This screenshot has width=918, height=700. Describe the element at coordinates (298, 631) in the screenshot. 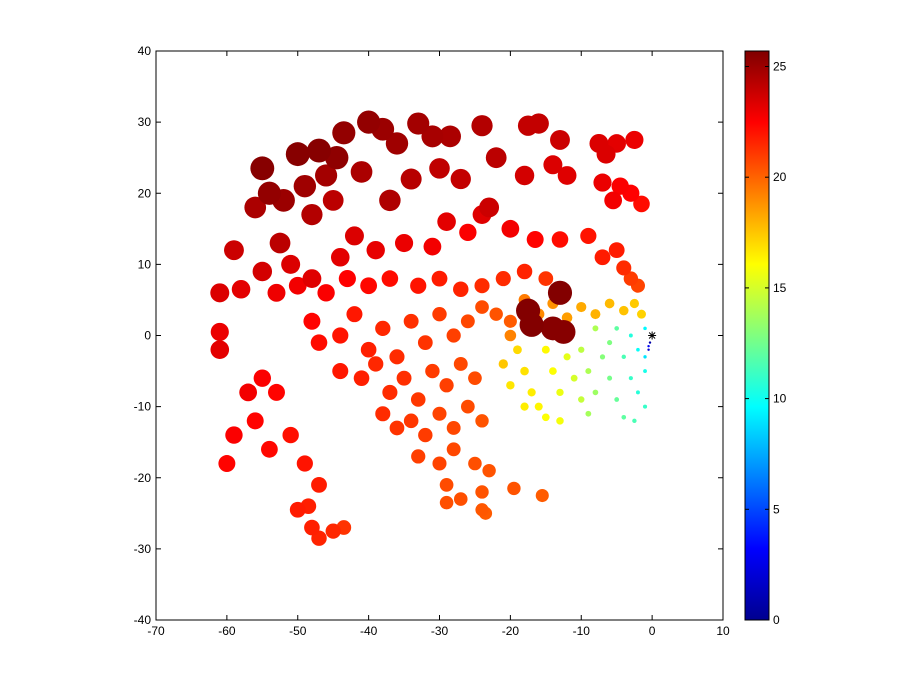

I see `x-tick-label: -50` at that location.